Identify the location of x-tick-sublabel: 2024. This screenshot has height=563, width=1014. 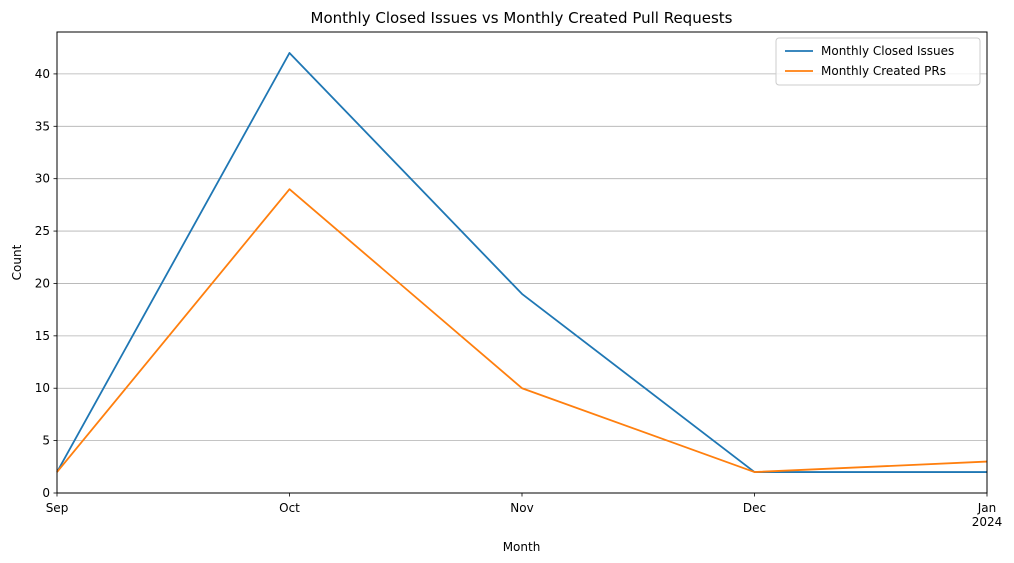
(987, 522).